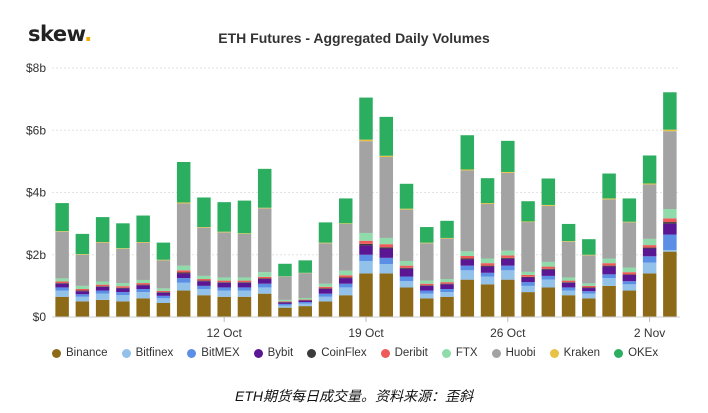 Image resolution: width=708 pixels, height=413 pixels. I want to click on legend-label: FTX, so click(466, 353).